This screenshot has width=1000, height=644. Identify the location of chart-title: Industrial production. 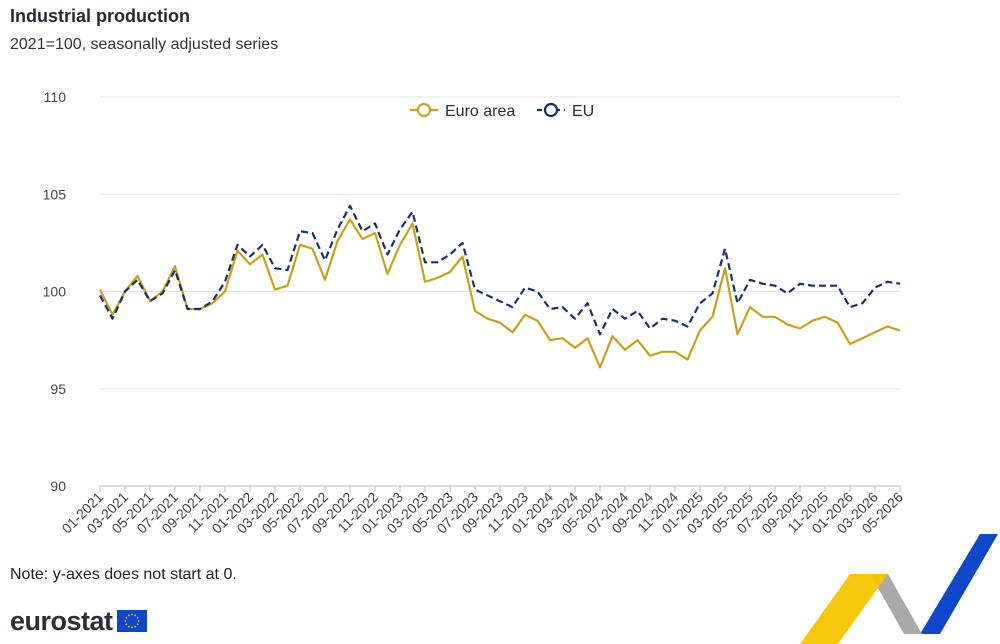
(100, 16).